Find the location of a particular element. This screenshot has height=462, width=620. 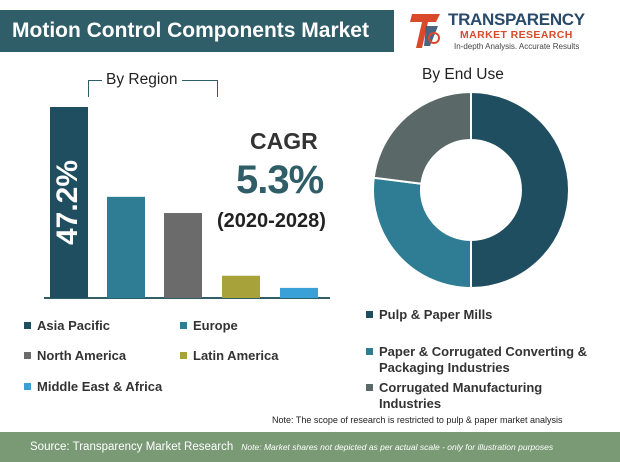

logo-name: TRANSPARENCY is located at coordinates (516, 19).